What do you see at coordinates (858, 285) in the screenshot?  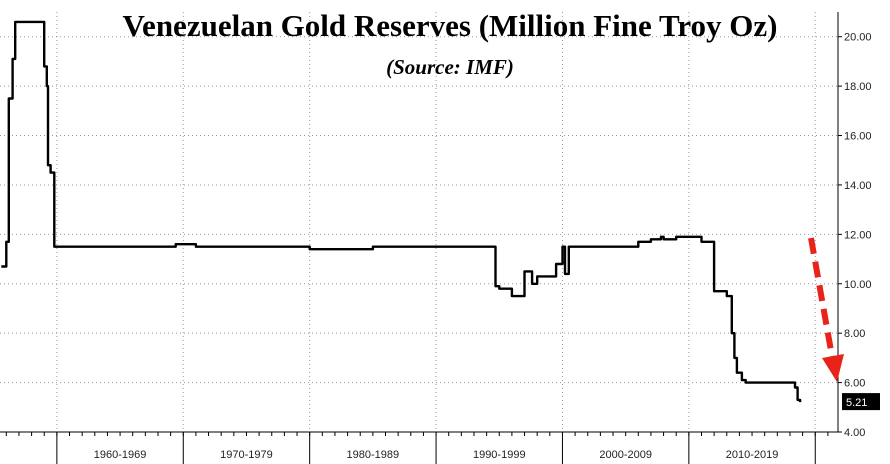 I see `y-tick-label: 10.00` at bounding box center [858, 285].